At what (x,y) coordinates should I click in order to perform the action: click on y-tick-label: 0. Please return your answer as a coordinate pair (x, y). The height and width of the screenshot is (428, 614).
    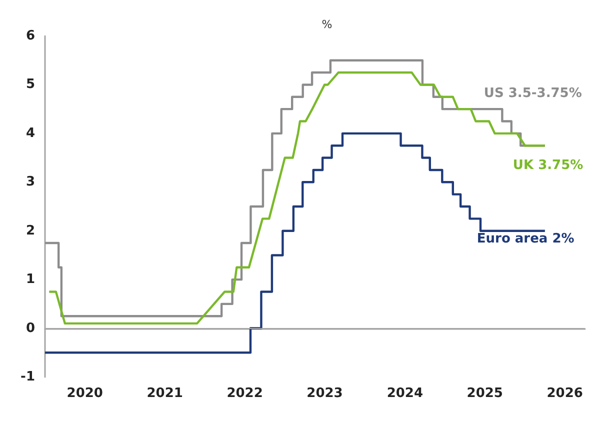
    Looking at the image, I should click on (30, 328).